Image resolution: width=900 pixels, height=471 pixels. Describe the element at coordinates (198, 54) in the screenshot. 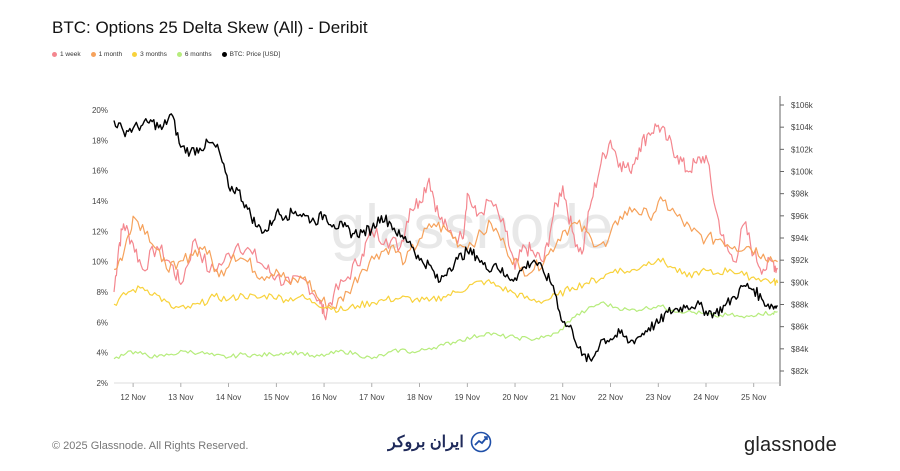

I see `legend-label-6-months: 6 months` at that location.